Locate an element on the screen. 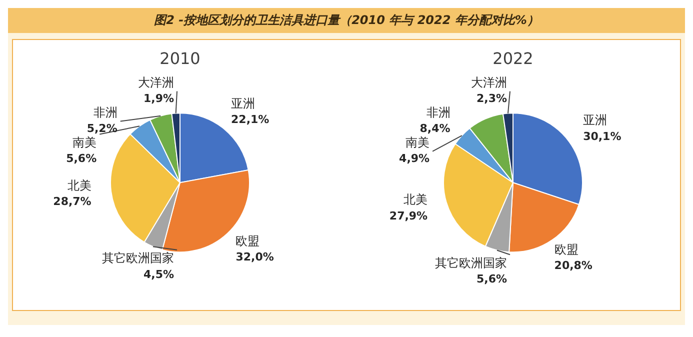  data-label: 2,3% is located at coordinates (492, 99).